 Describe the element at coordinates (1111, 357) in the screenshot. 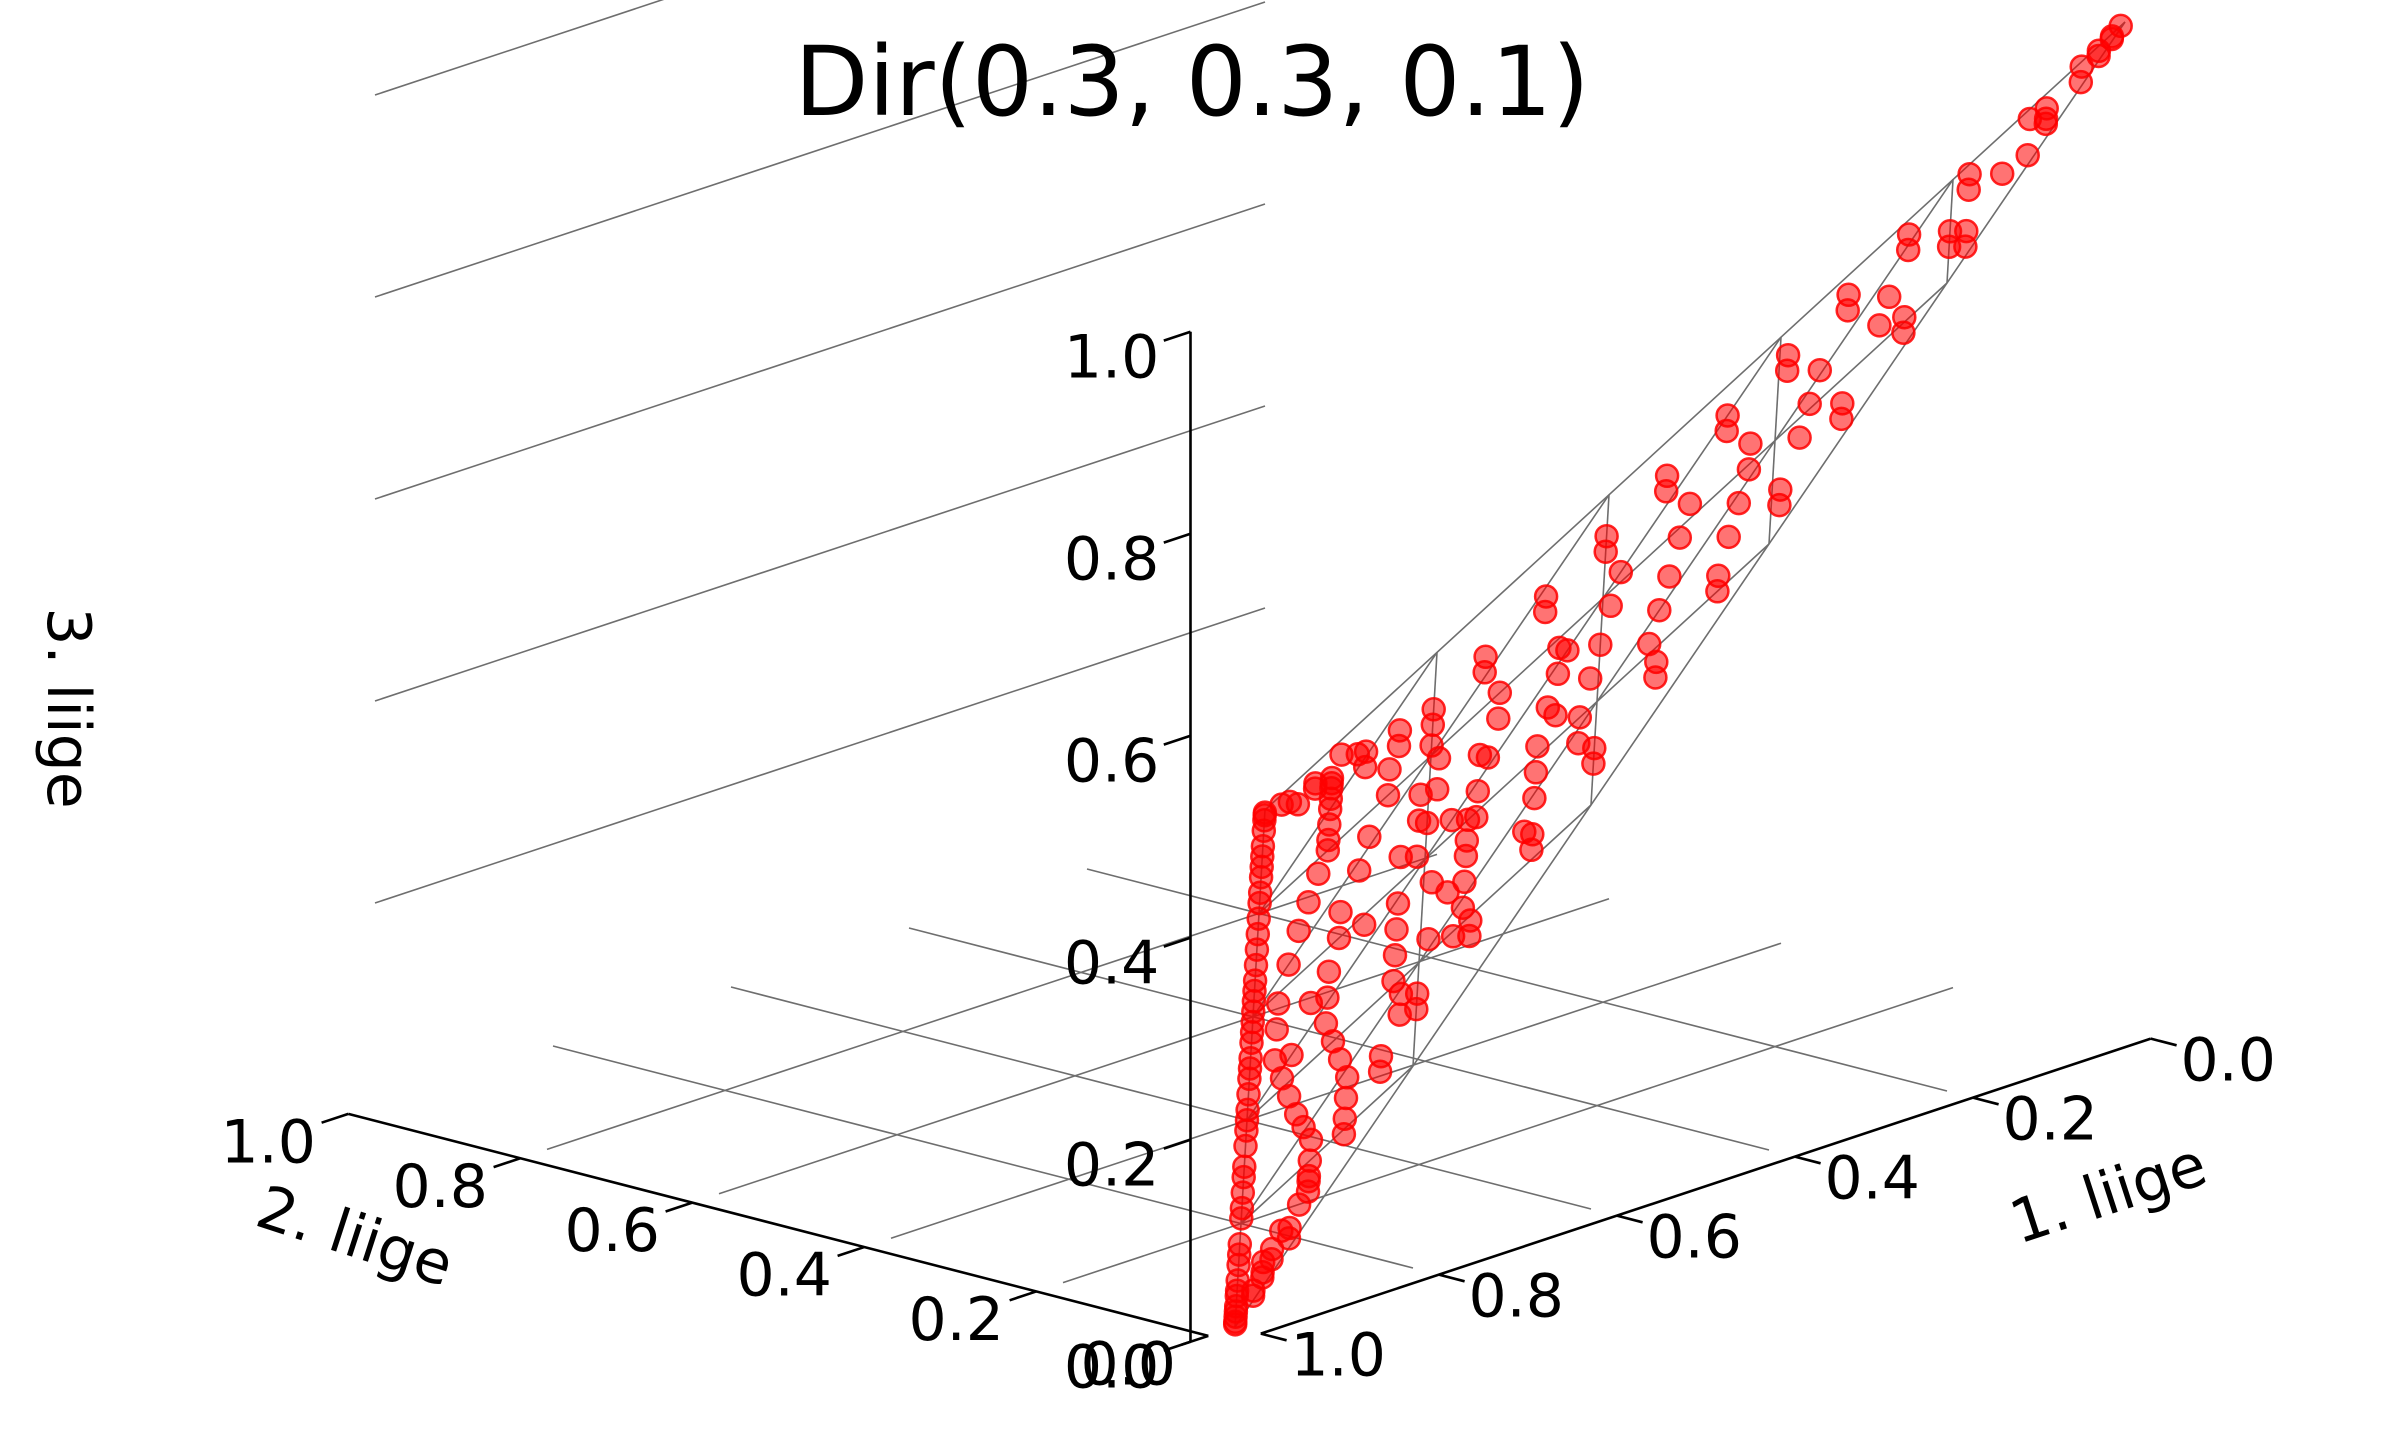

I see `z-axis-tick-label: 1.0` at that location.